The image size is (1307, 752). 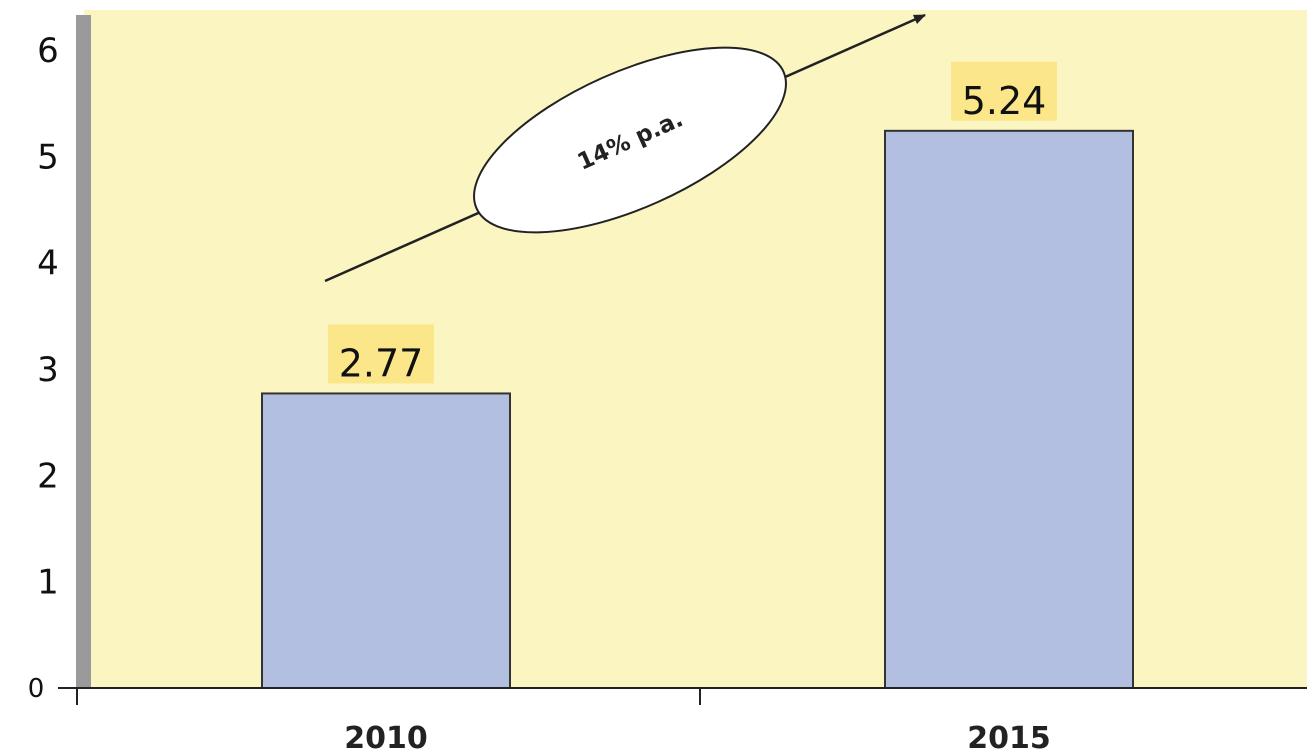 What do you see at coordinates (48, 157) in the screenshot?
I see `y-tick-label: 5` at bounding box center [48, 157].